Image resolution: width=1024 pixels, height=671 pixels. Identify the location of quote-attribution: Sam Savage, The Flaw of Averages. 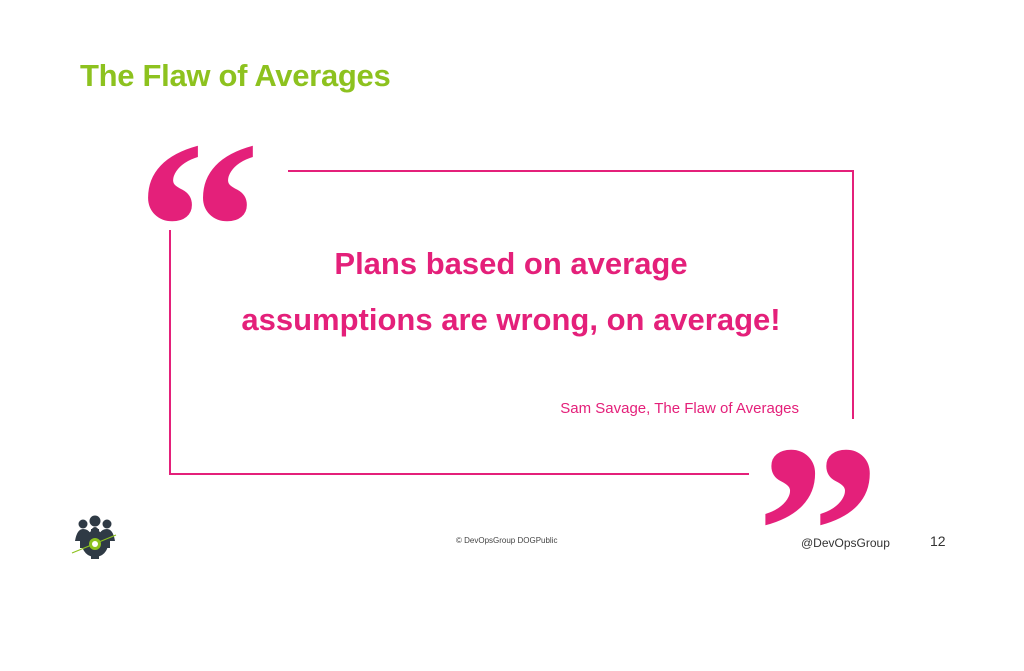
(679, 408).